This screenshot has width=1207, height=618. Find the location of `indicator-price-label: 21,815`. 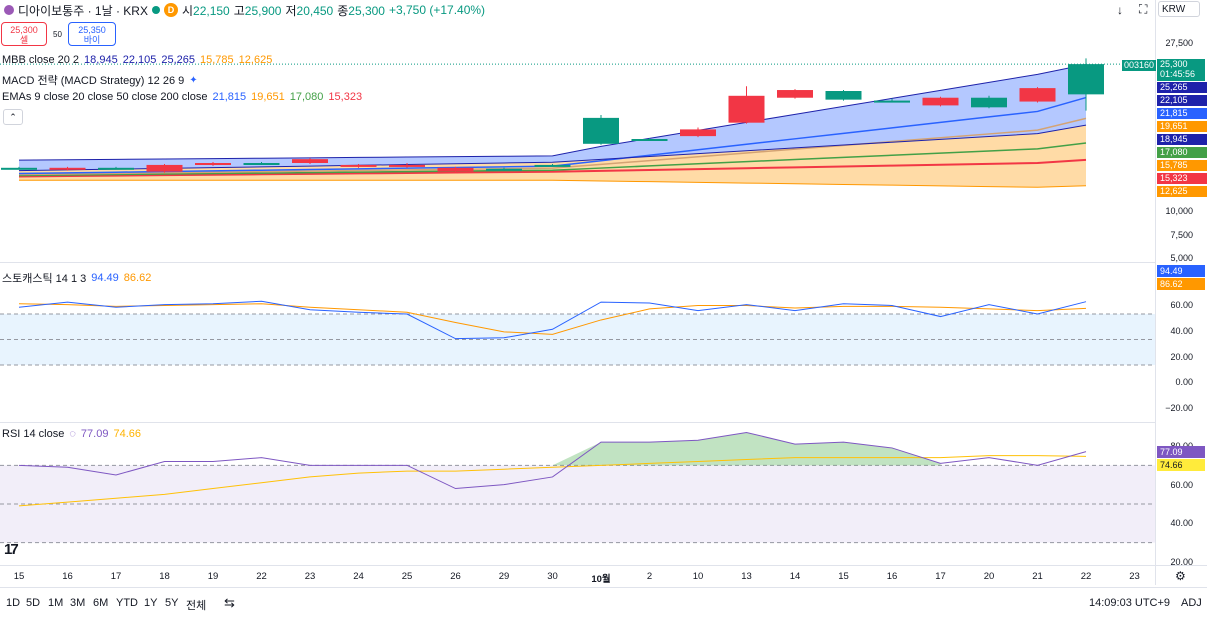

indicator-price-label: 21,815 is located at coordinates (1182, 113).